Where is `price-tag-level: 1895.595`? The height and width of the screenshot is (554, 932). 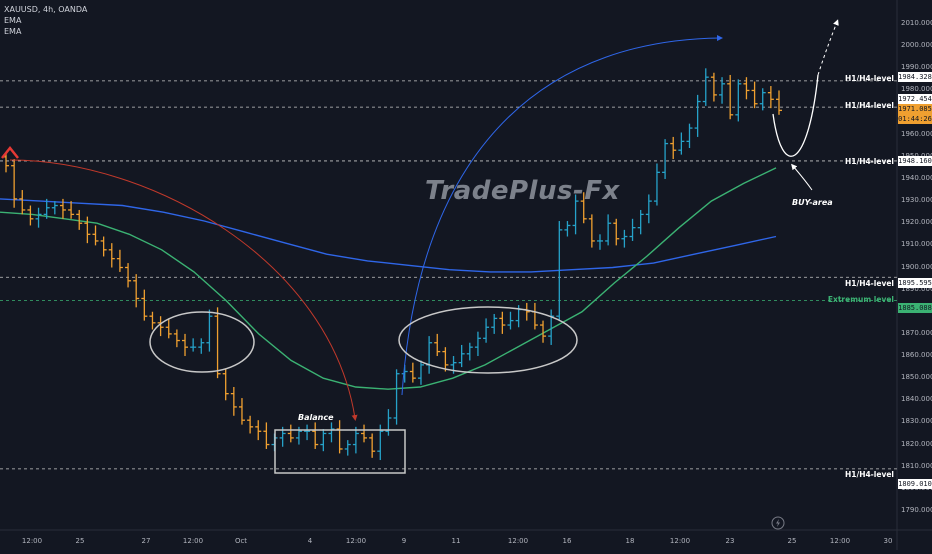
price-tag-level: 1895.595 is located at coordinates (915, 283).